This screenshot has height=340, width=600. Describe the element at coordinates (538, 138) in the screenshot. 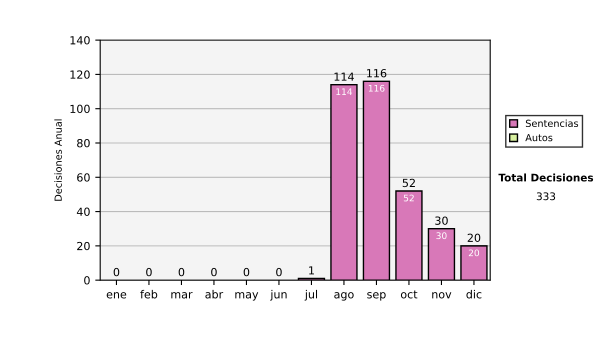

I see `legend-label: Autos` at that location.